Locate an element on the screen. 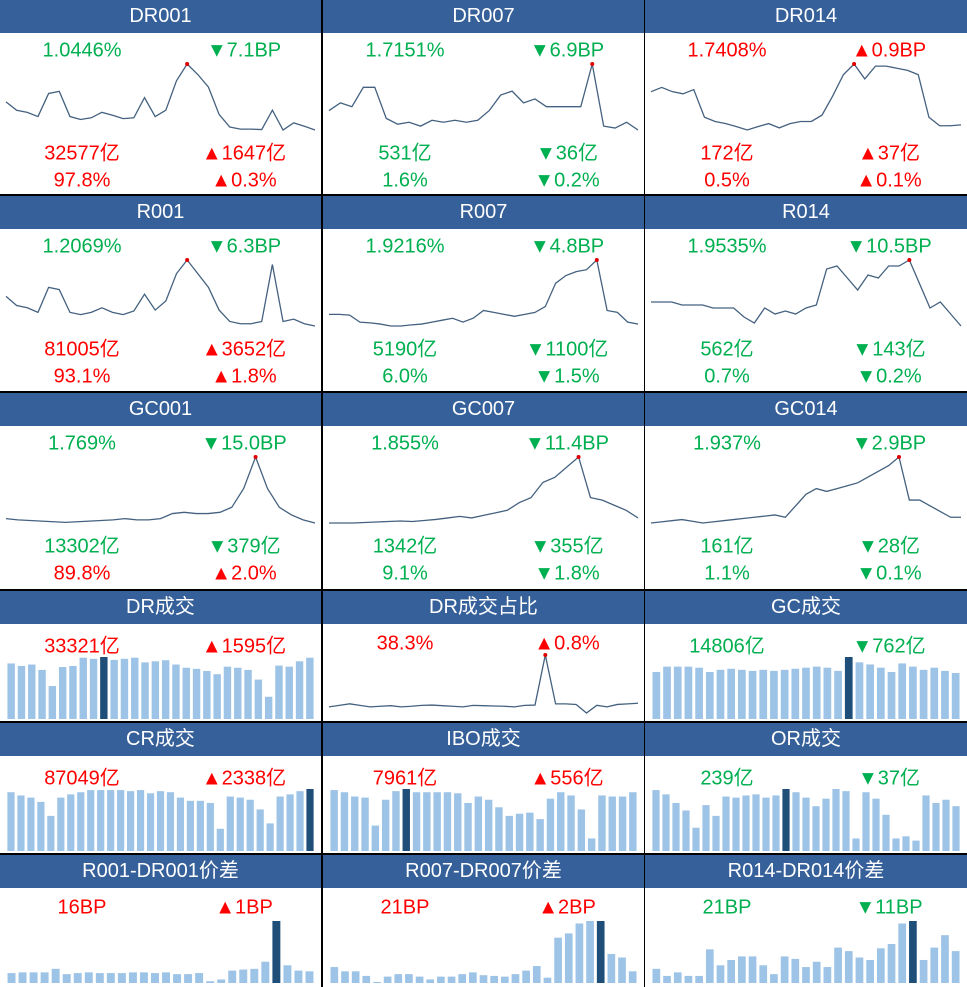 The height and width of the screenshot is (987, 967). panel-title: R014-DR014价差 is located at coordinates (806, 871).